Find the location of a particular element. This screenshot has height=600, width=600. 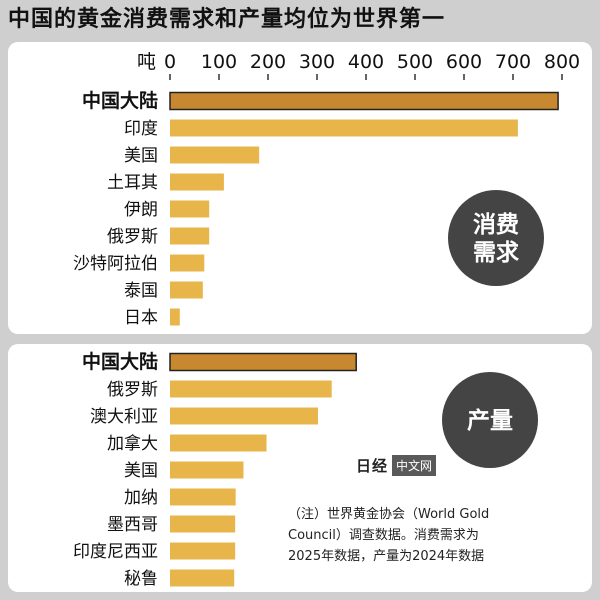

badge-label: 需求 is located at coordinates (496, 253).